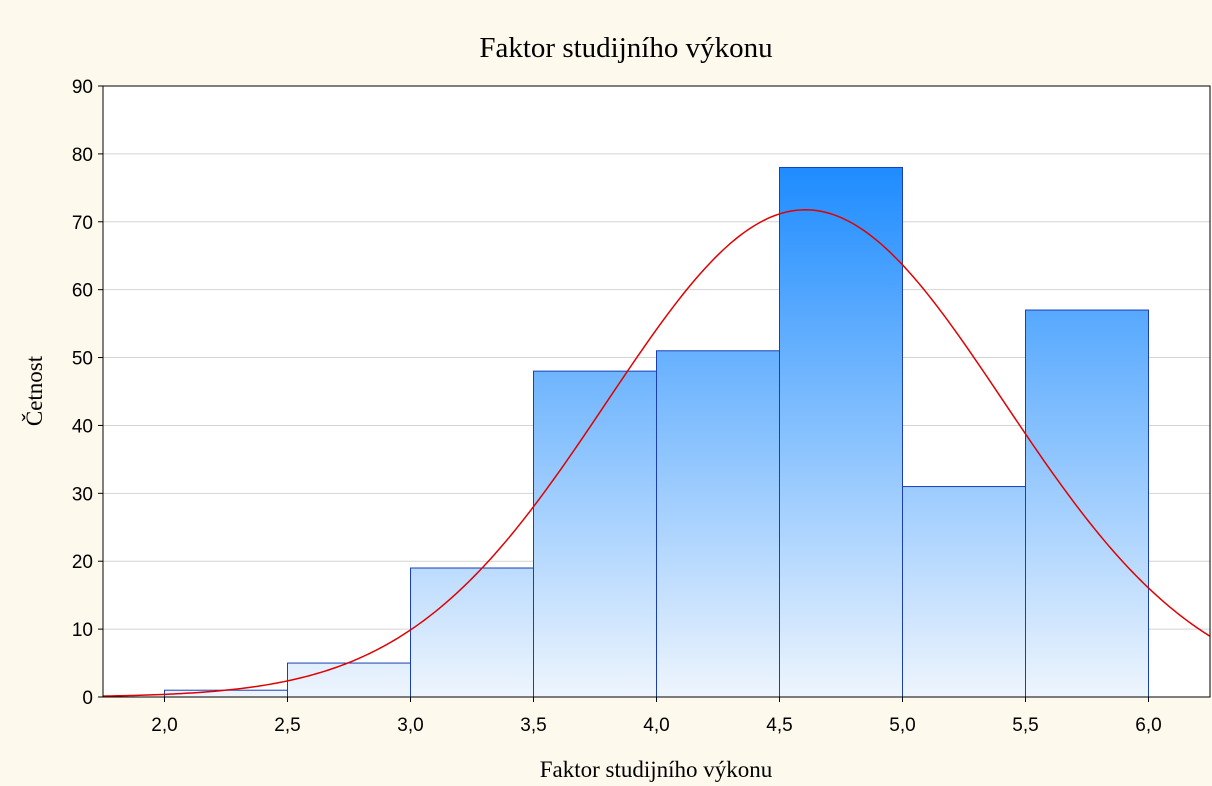 Image resolution: width=1212 pixels, height=786 pixels. Describe the element at coordinates (87, 698) in the screenshot. I see `y-tick-label: 0` at that location.